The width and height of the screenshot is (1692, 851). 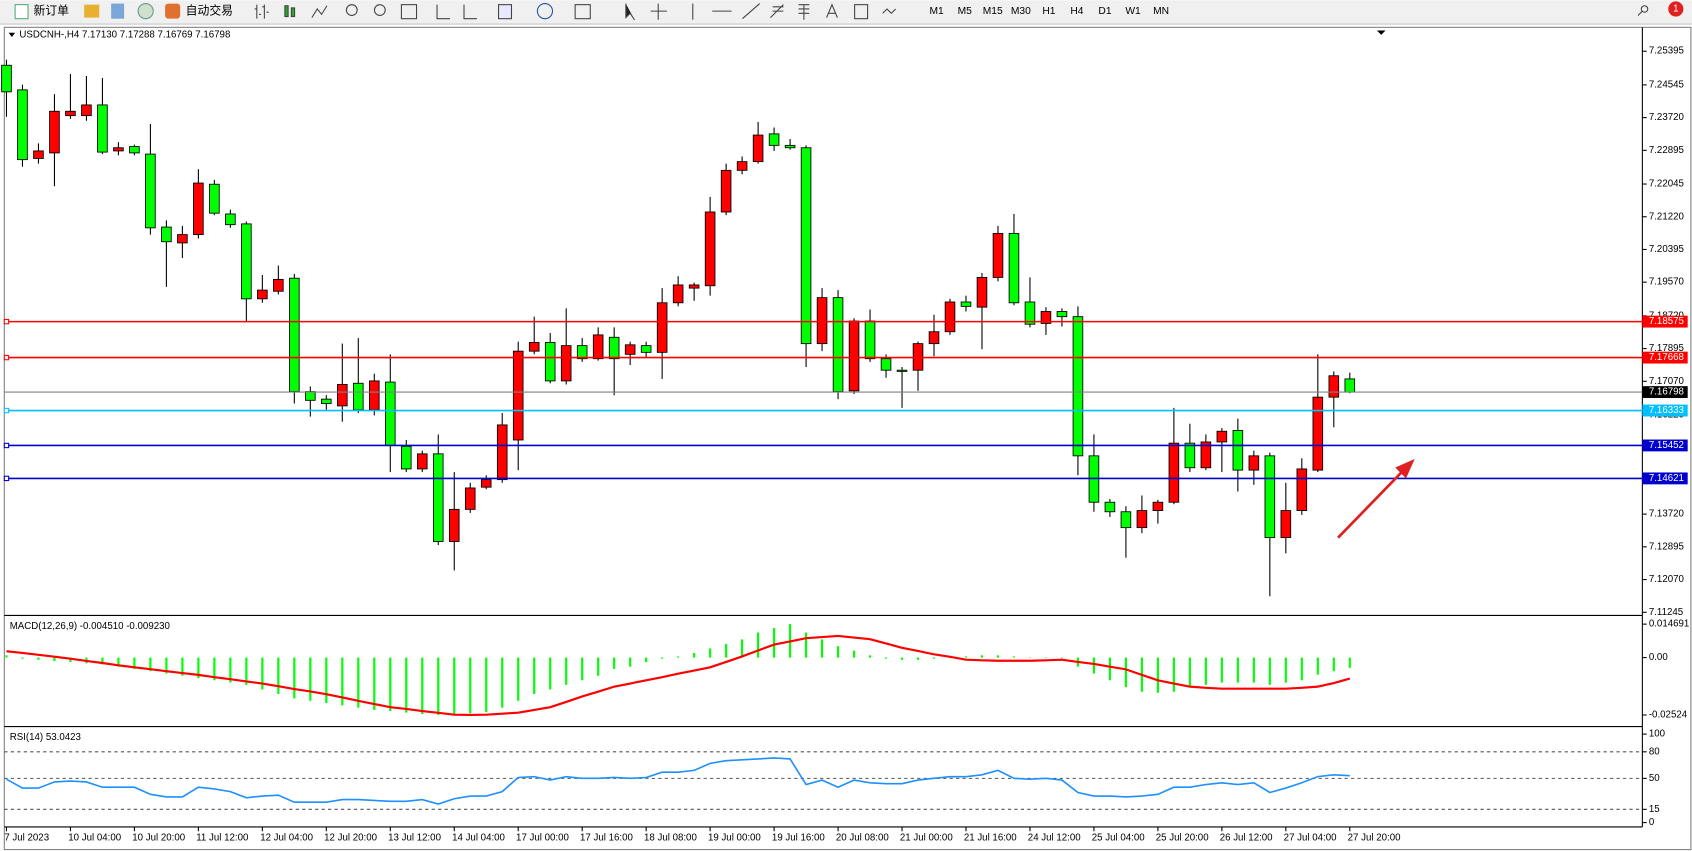 I want to click on x-tick-label: 26 Jul 12:00, so click(x=1246, y=837).